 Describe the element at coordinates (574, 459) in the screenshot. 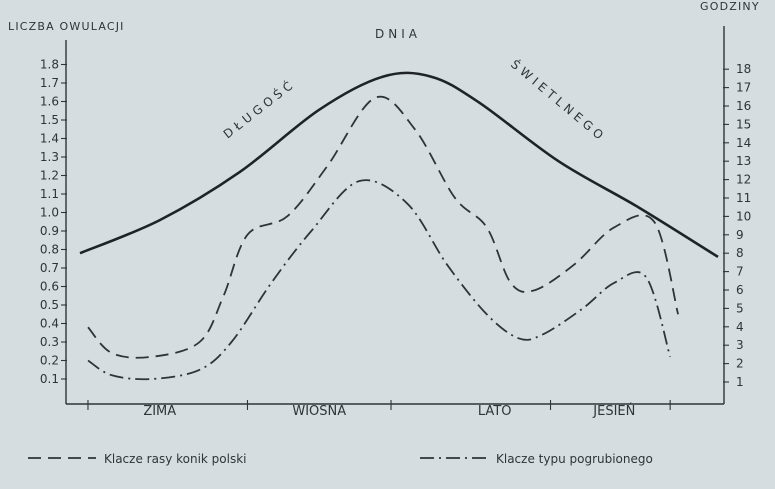

I see `legend-label: Klacze typu pogrubionego` at that location.